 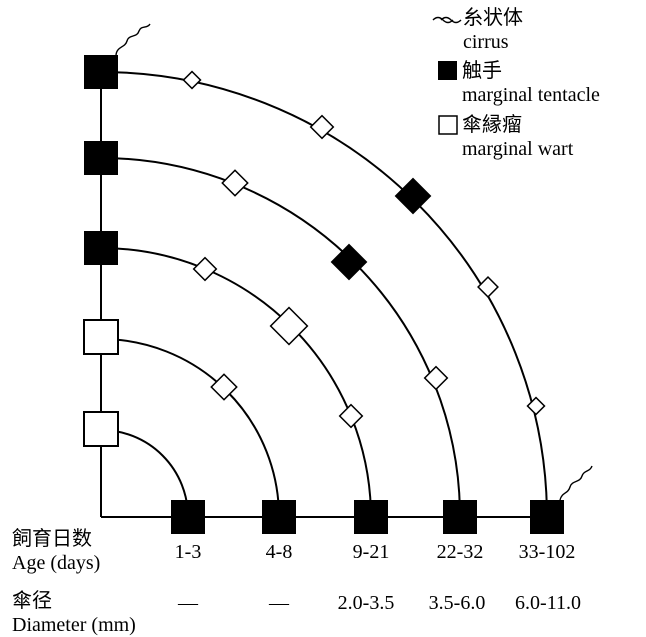 What do you see at coordinates (486, 42) in the screenshot?
I see `legend-cirrus-en: cirrus` at bounding box center [486, 42].